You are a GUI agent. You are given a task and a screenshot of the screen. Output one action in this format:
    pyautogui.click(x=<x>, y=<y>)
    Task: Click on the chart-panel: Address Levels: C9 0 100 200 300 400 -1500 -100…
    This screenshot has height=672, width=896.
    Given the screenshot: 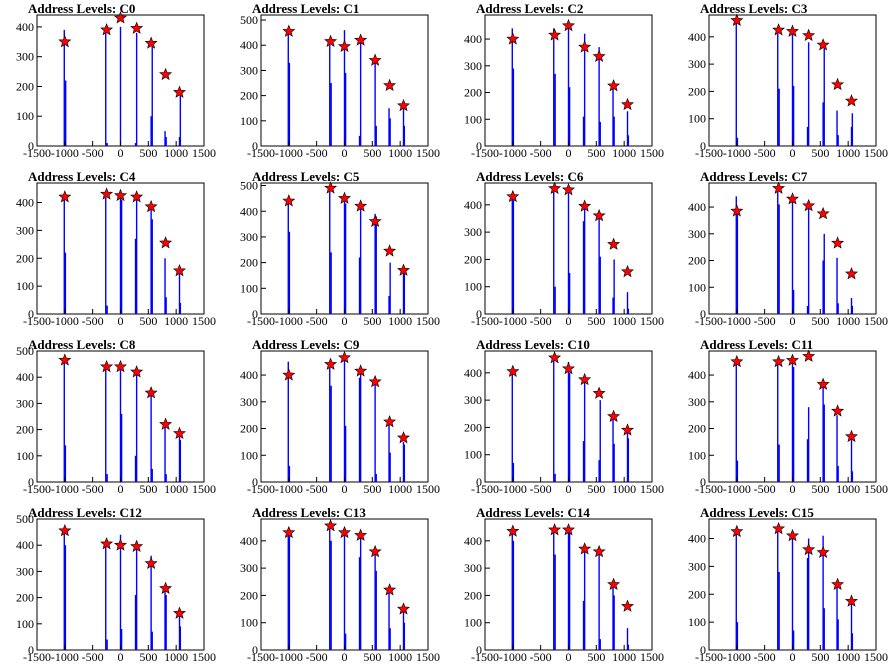 What is the action you would take?
    pyautogui.click(x=340, y=416)
    